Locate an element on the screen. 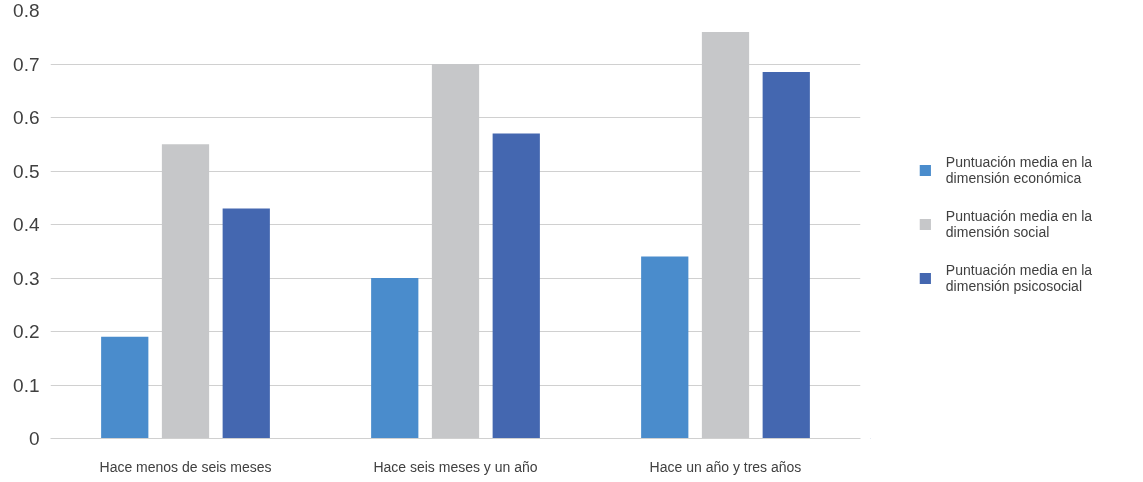 The width and height of the screenshot is (1143, 482). y-tick-label: 0.7 is located at coordinates (26, 64).